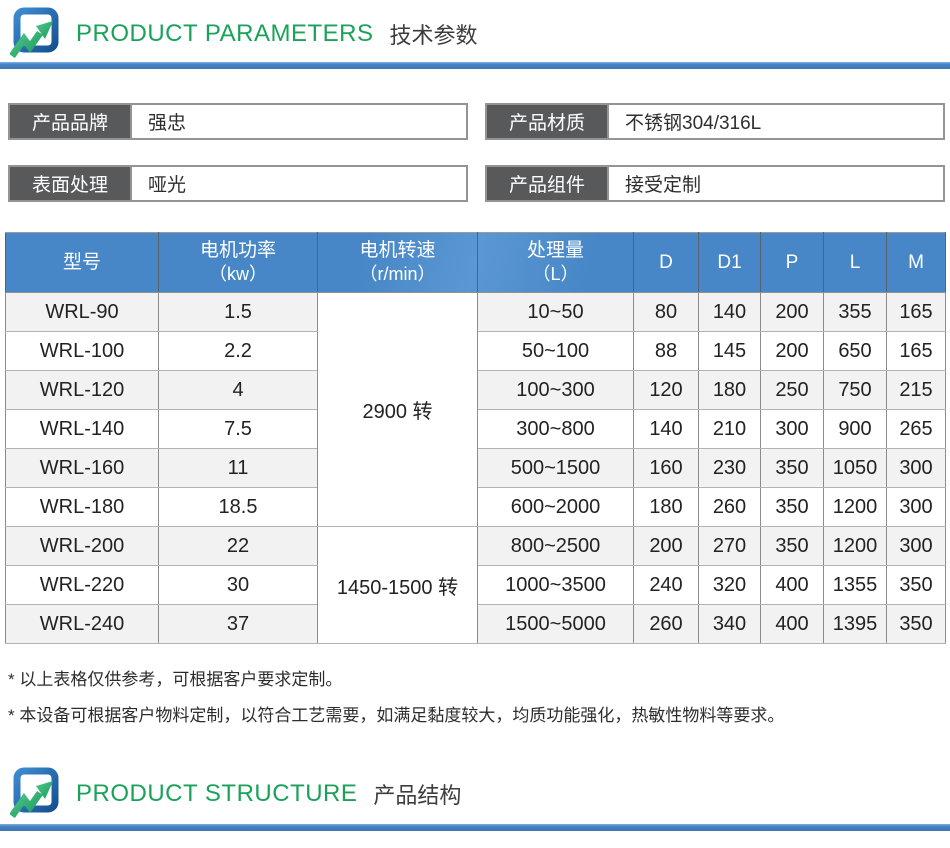 This screenshot has width=950, height=848. Describe the element at coordinates (238, 507) in the screenshot. I see `power-cell: 18.5` at that location.